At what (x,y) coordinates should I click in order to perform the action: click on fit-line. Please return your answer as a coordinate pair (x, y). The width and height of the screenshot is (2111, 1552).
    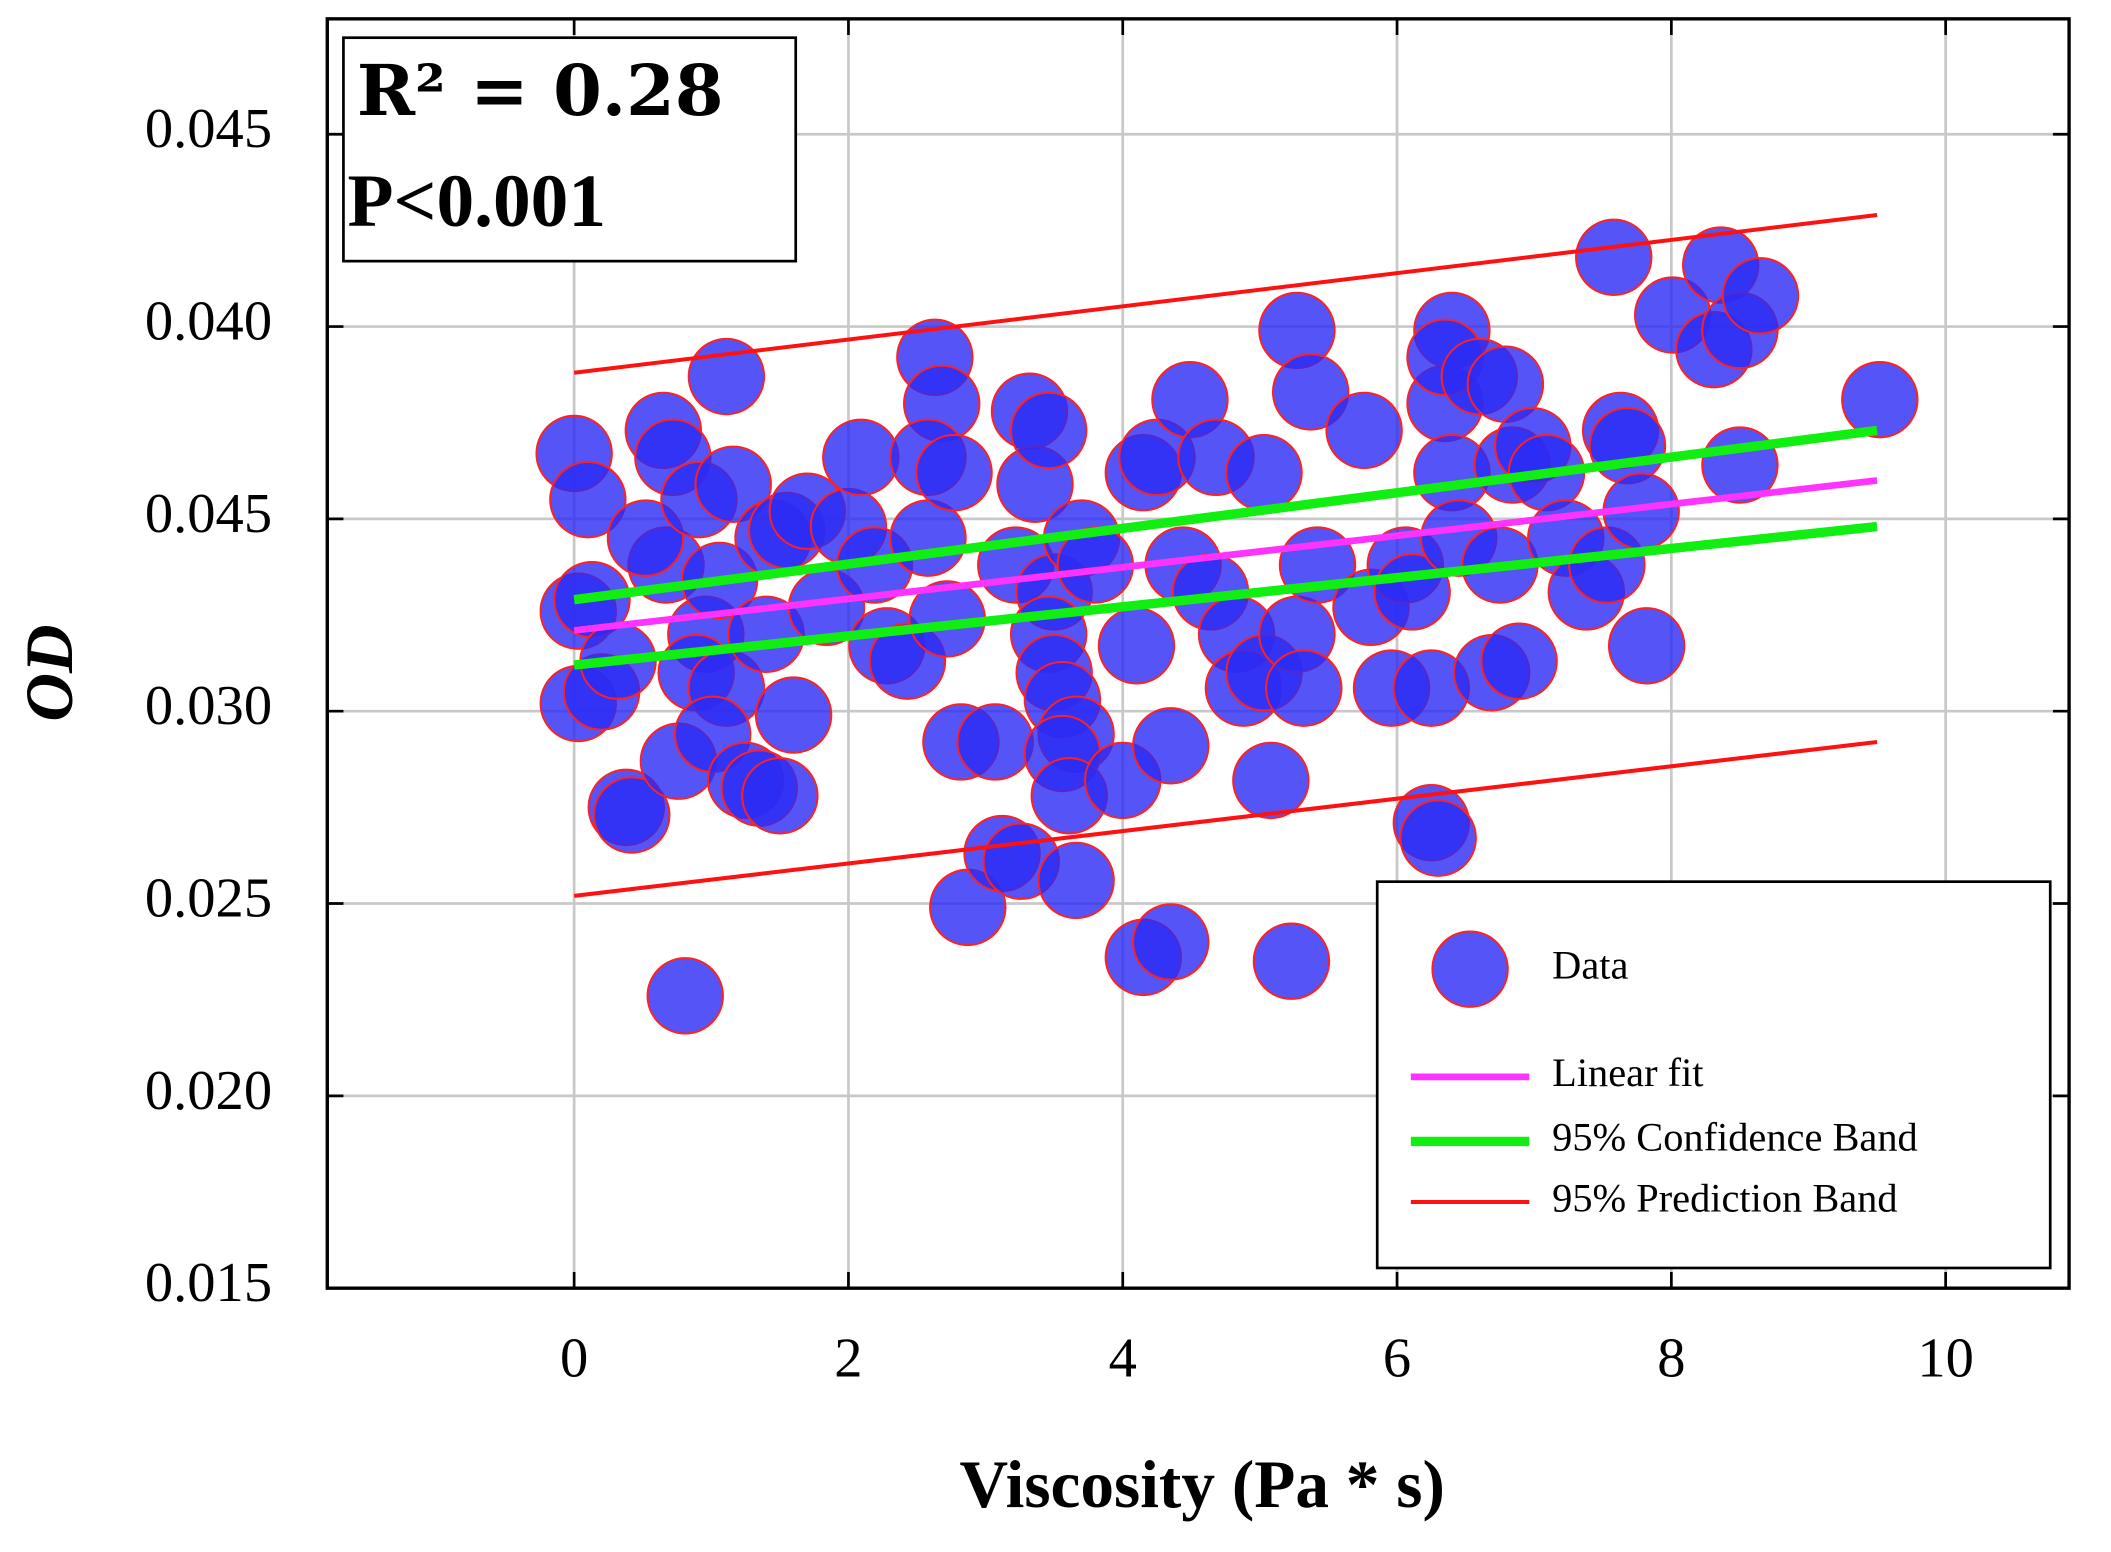
    Looking at the image, I should click on (1225, 555).